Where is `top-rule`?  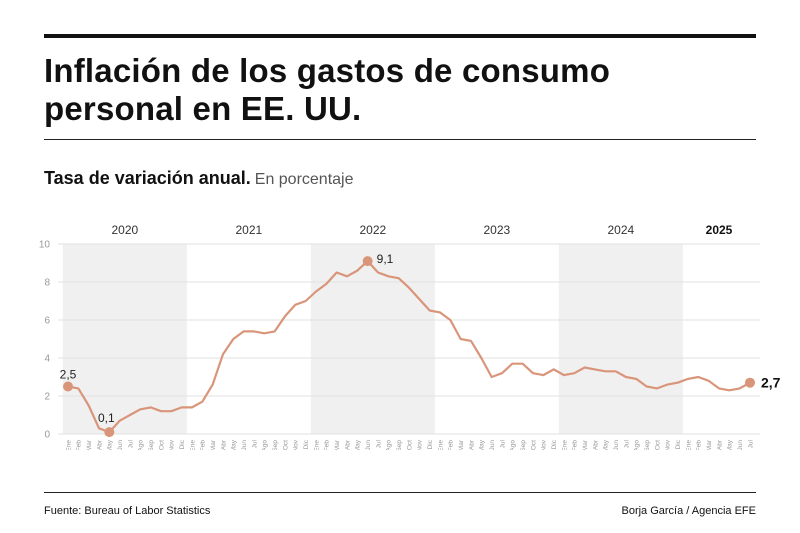
top-rule is located at coordinates (400, 36).